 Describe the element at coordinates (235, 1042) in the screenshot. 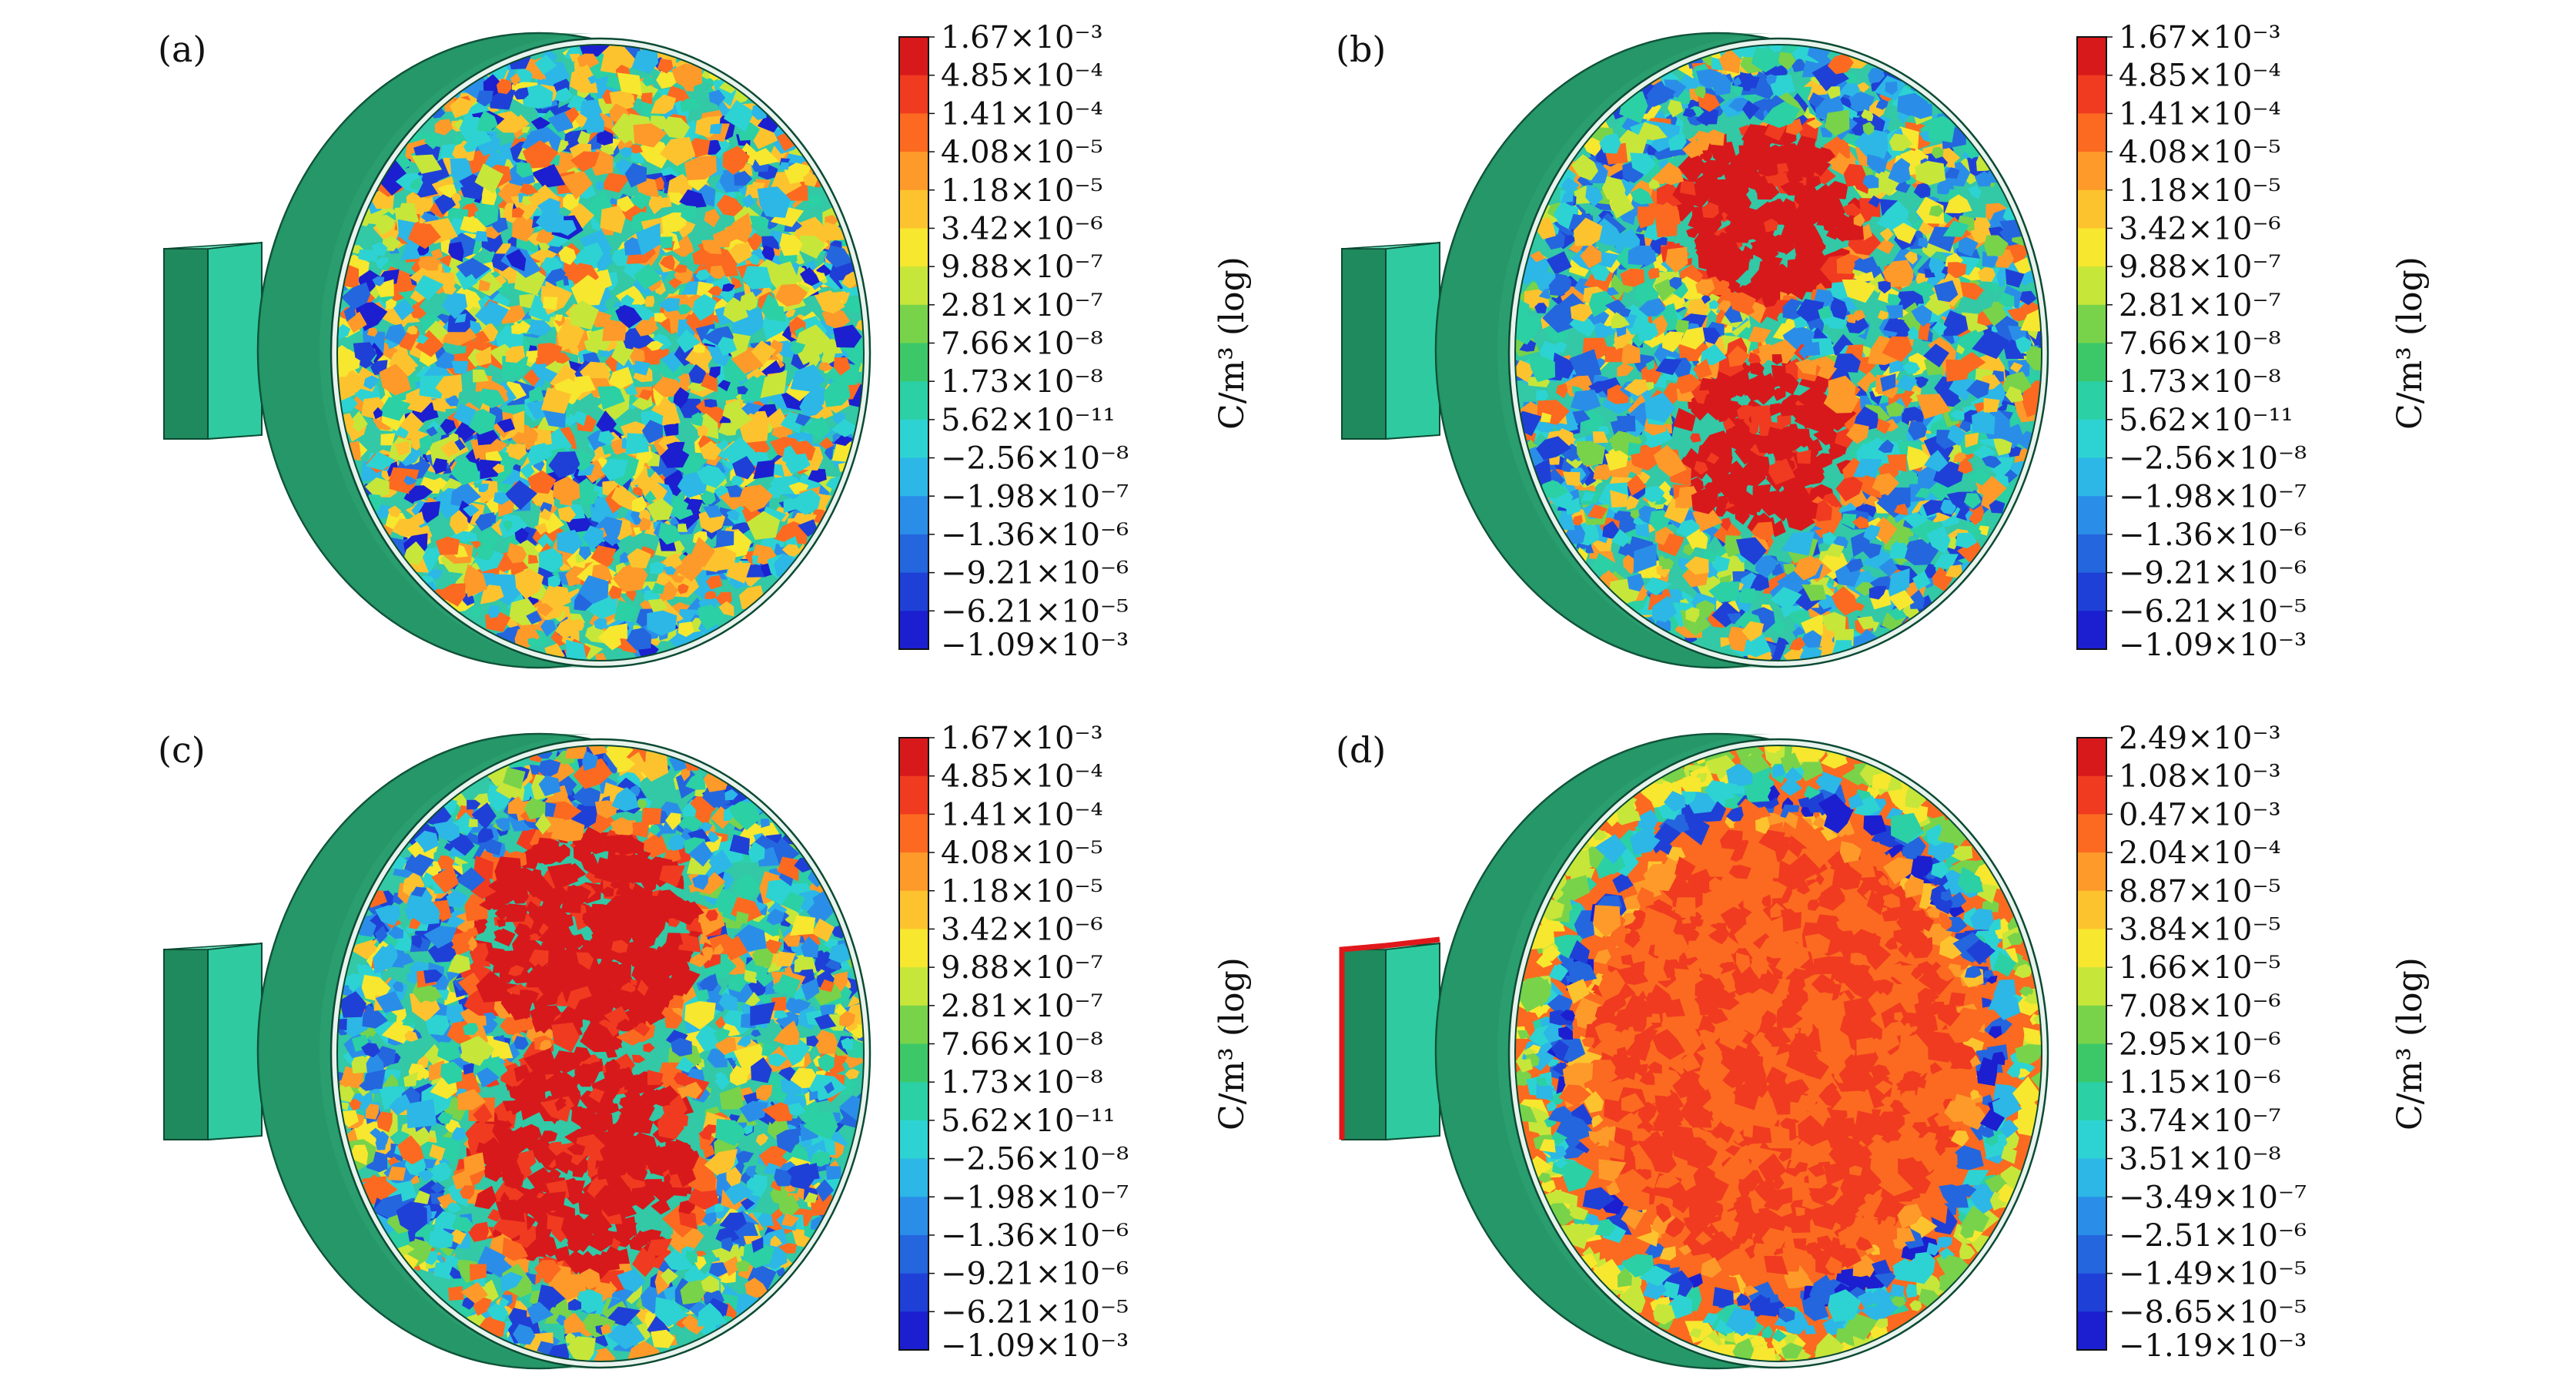

I see `tab-front` at that location.